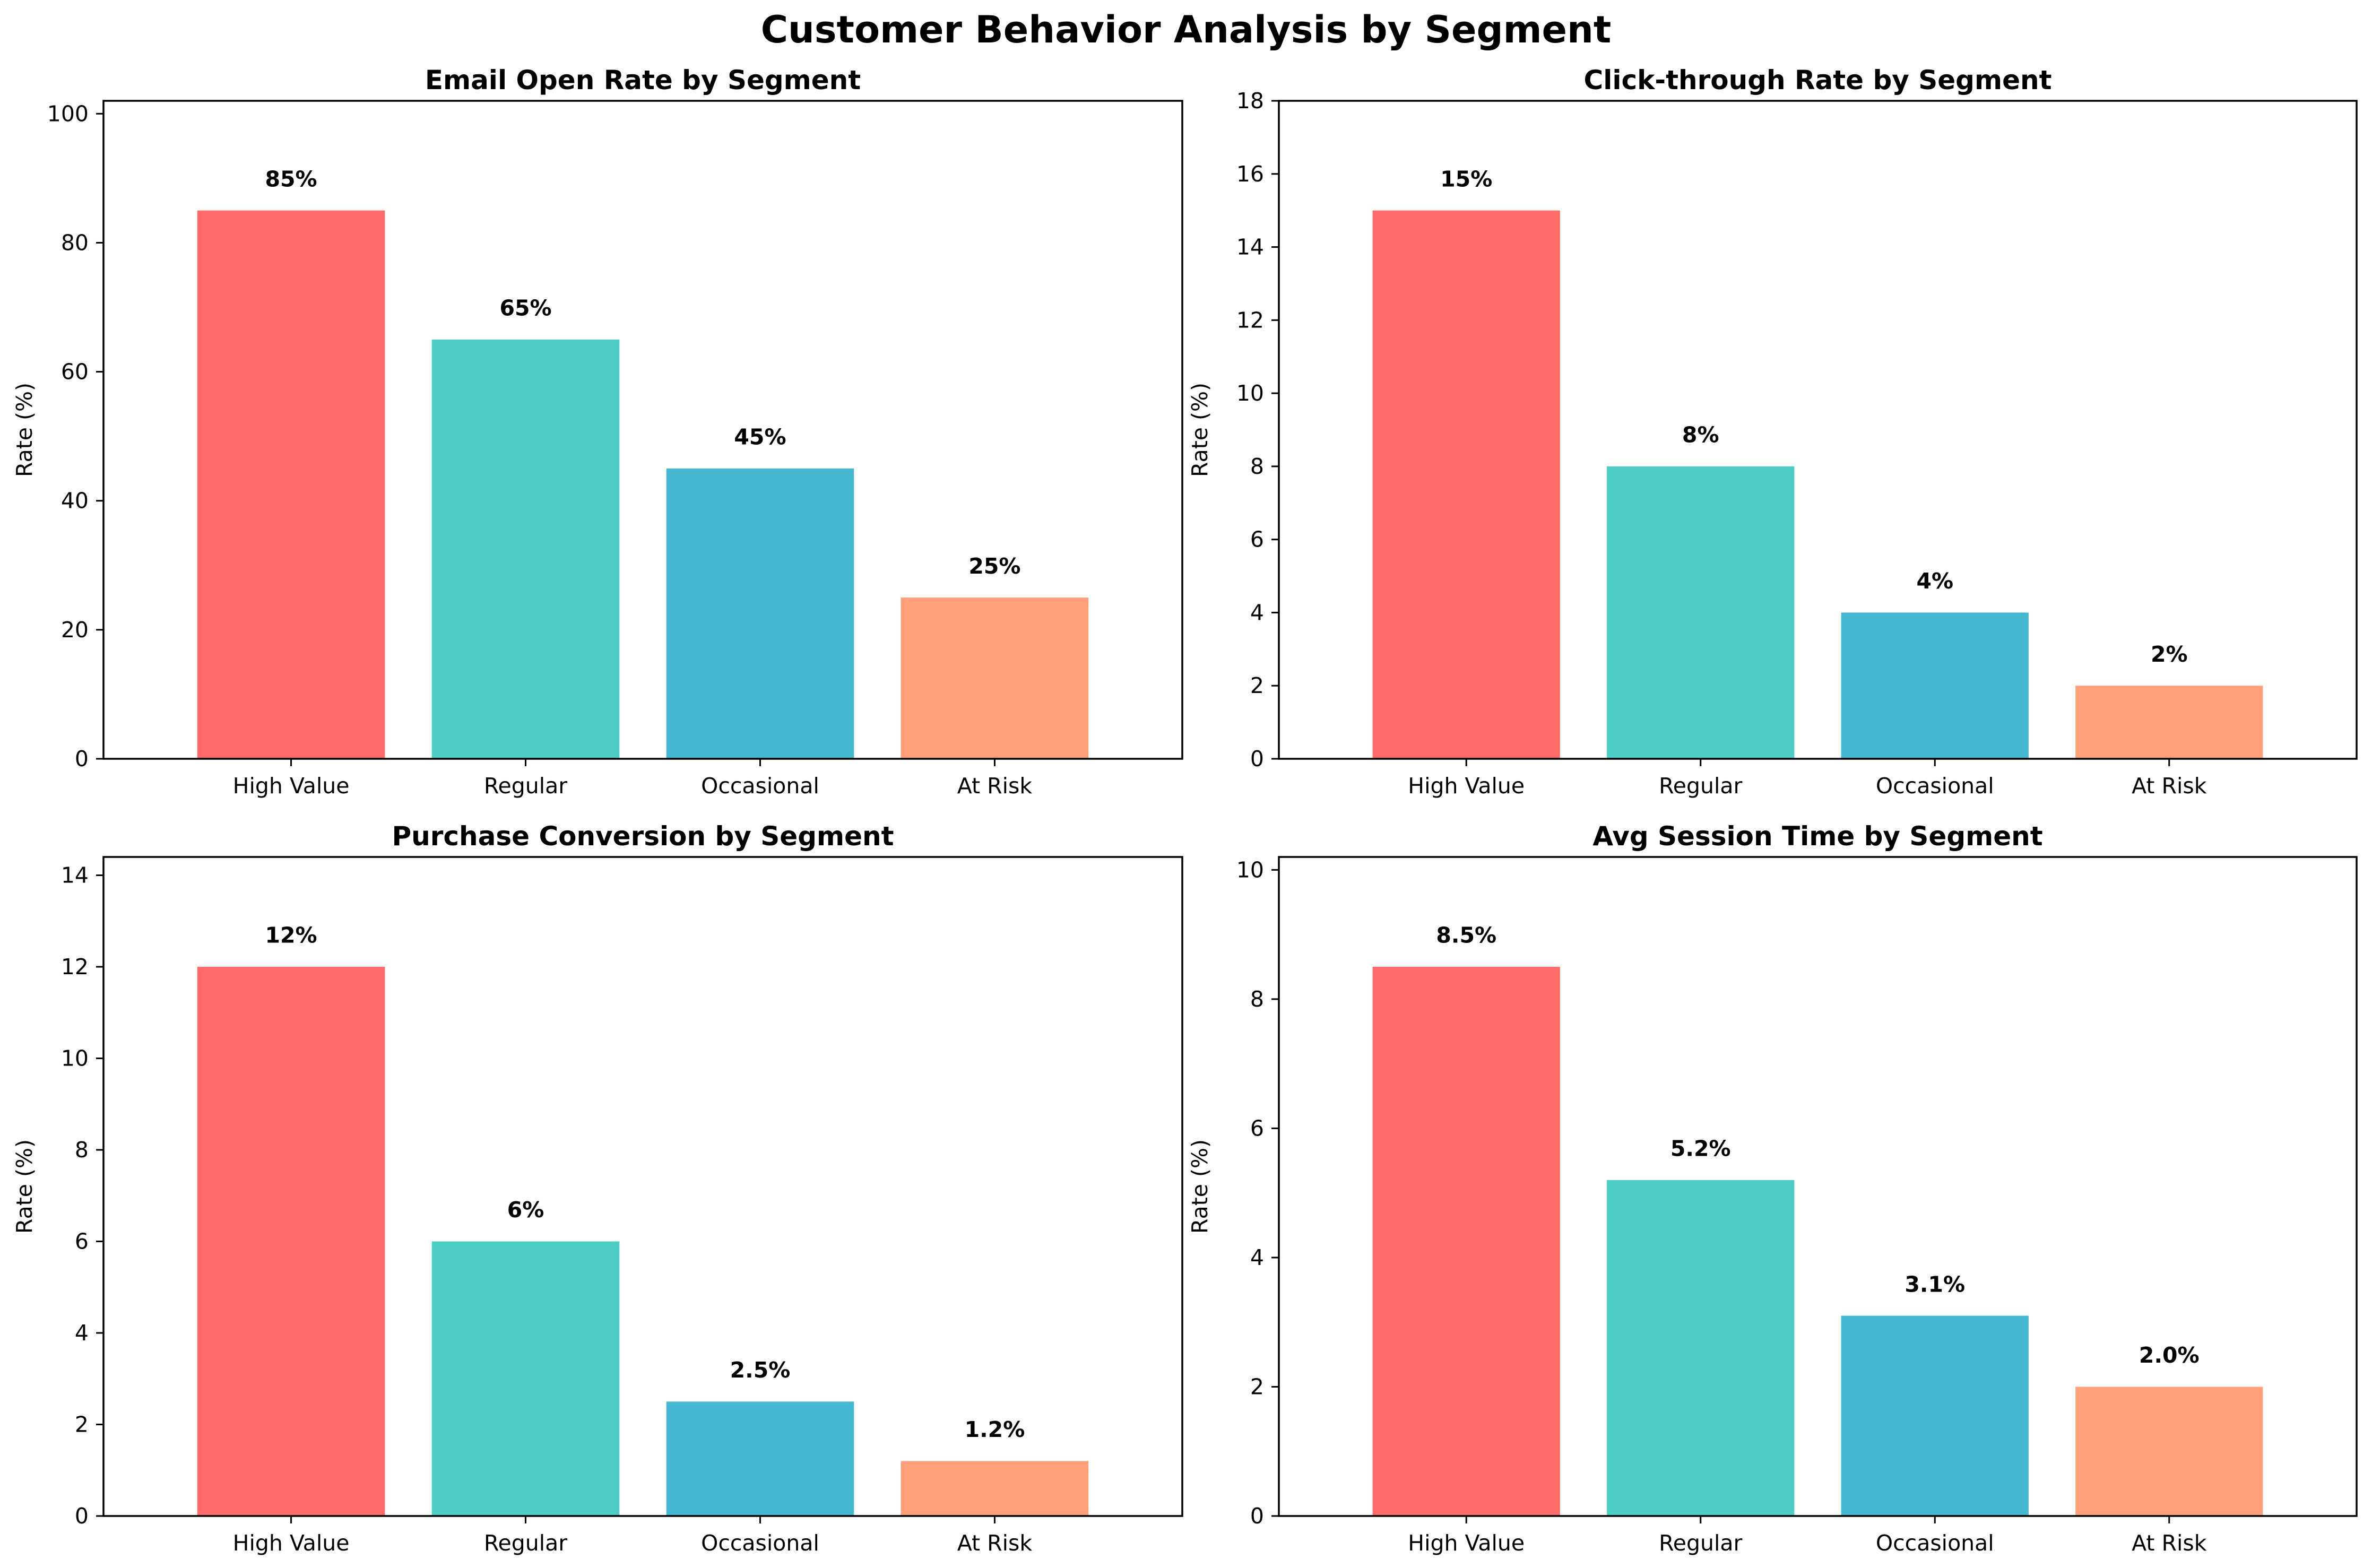 This screenshot has height=1568, width=2372. What do you see at coordinates (75, 372) in the screenshot?
I see `y-tick-label: 60` at bounding box center [75, 372].